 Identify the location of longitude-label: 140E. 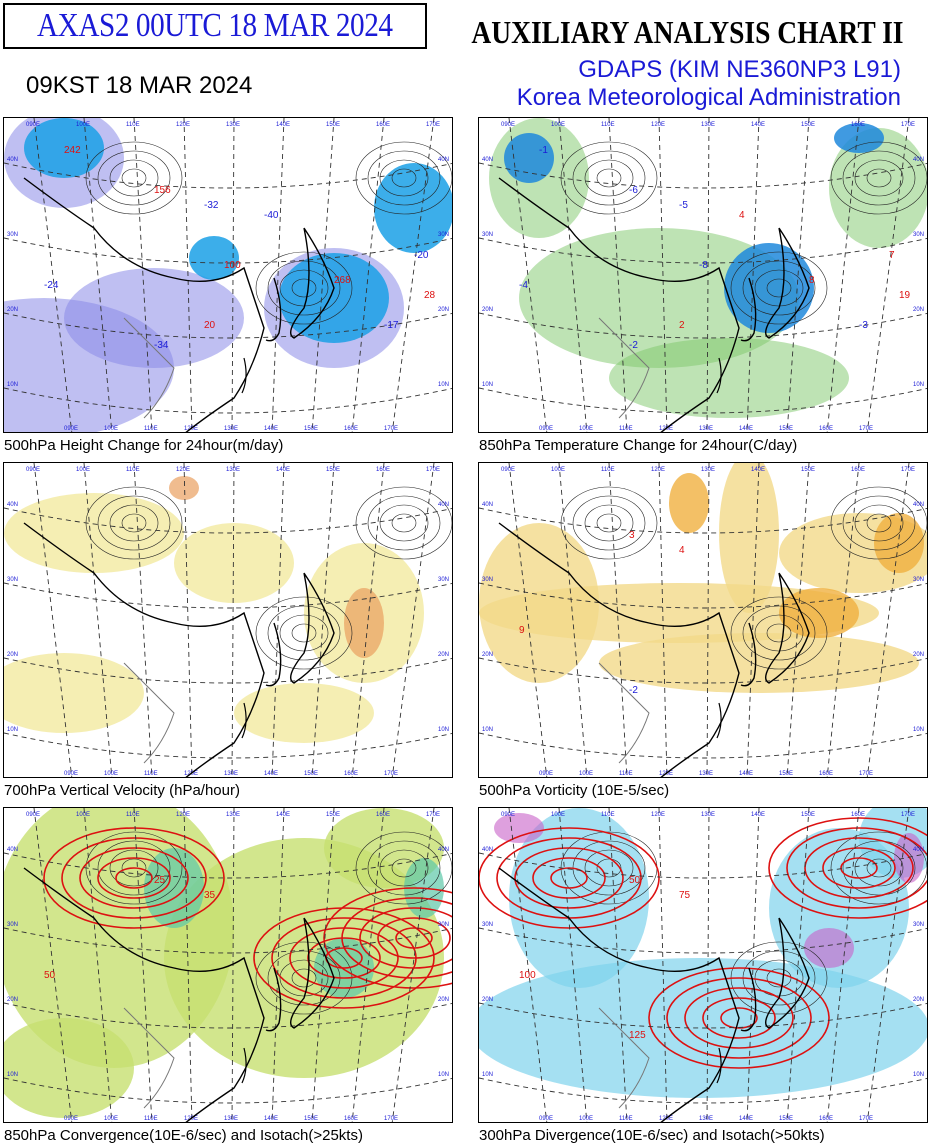
(283, 125).